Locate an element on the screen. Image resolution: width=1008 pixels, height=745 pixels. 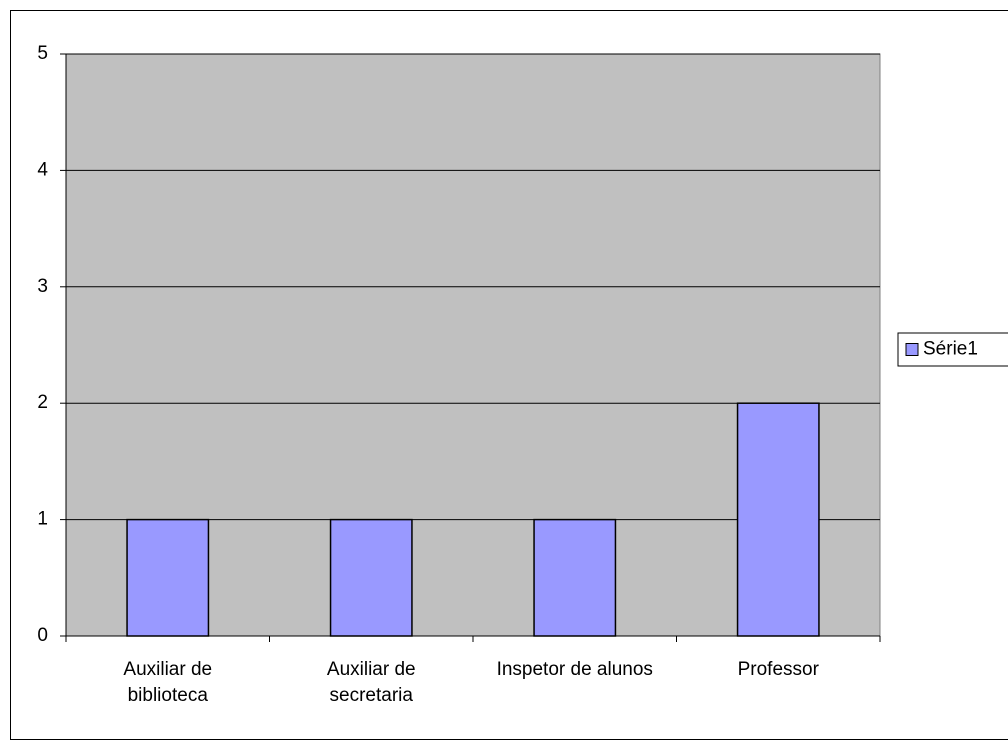
legend-box is located at coordinates (952, 349).